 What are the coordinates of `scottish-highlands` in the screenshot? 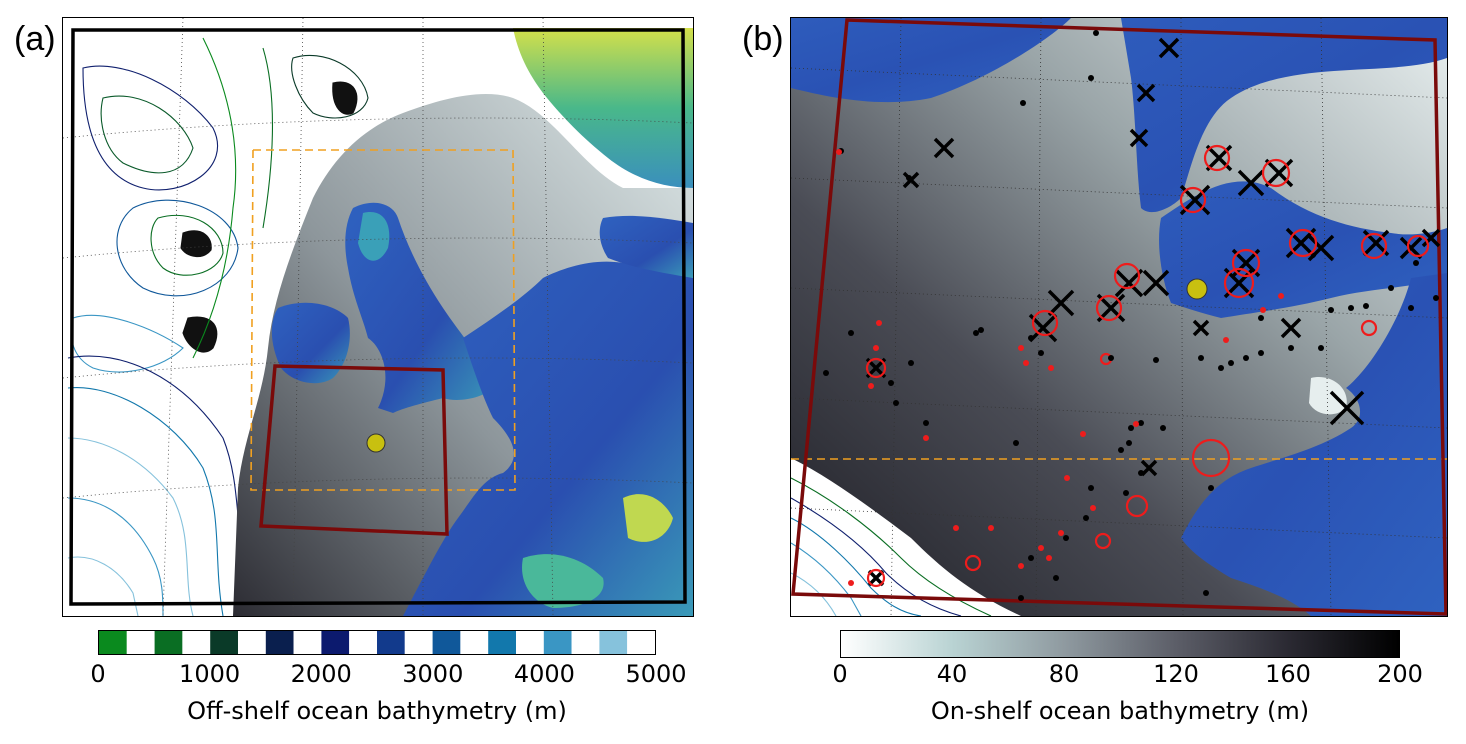 It's located at (374, 236).